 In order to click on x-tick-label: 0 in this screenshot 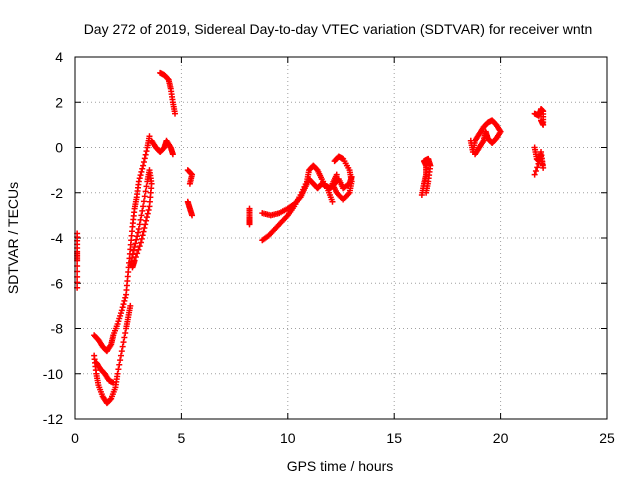, I will do `click(75, 438)`.